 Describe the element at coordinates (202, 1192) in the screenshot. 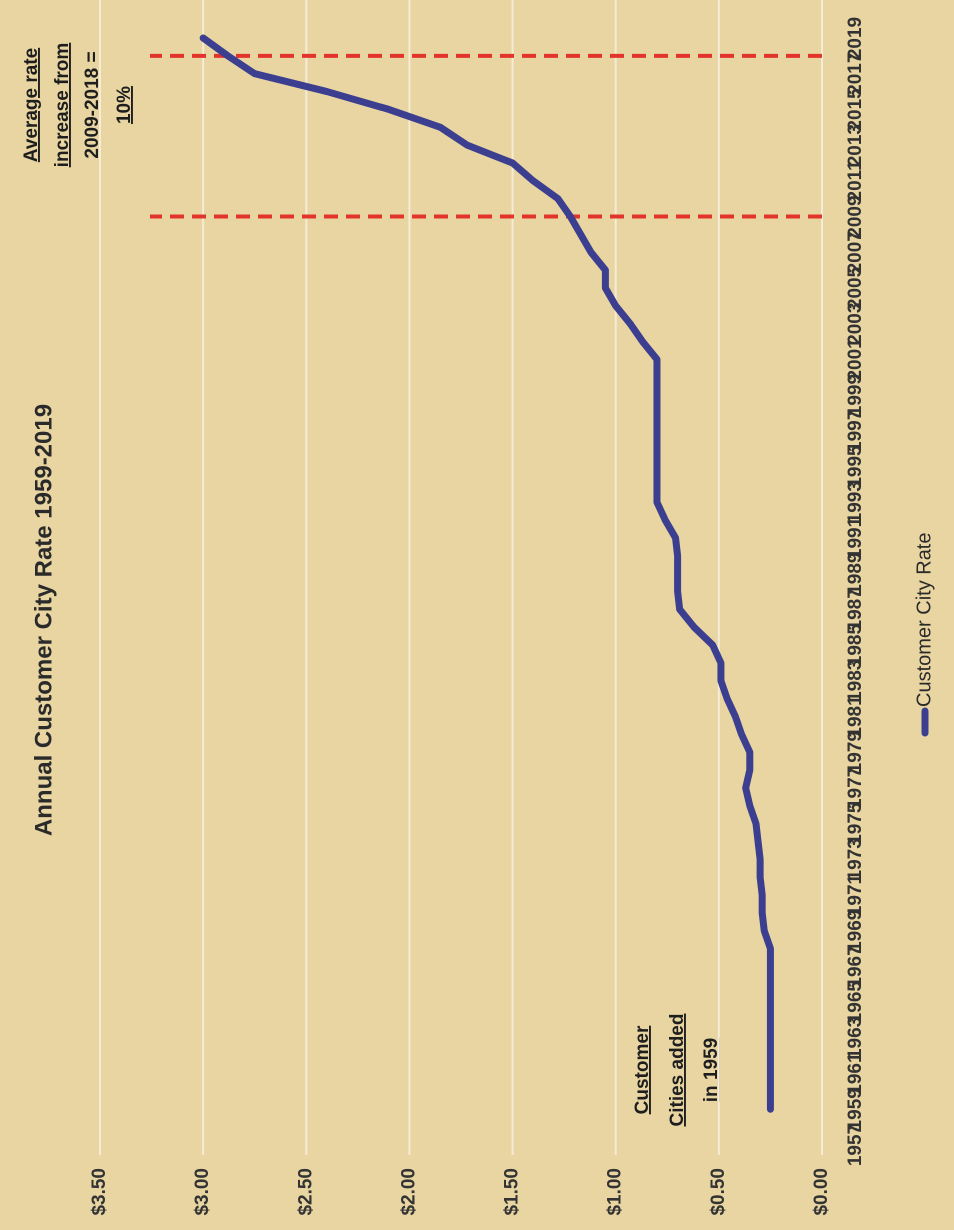

I see `y-tick-label: $3.00` at that location.